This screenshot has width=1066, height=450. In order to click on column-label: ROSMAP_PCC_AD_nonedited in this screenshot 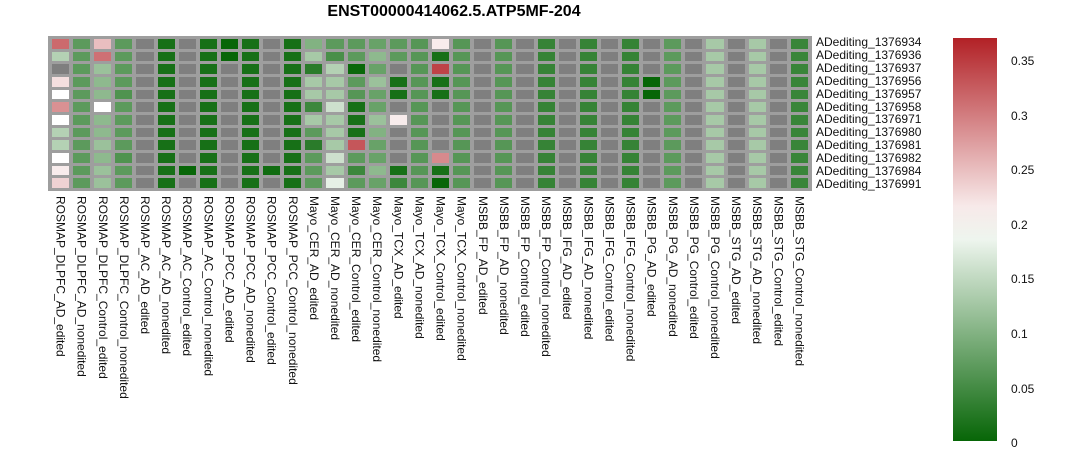, I will do `click(250, 279)`.